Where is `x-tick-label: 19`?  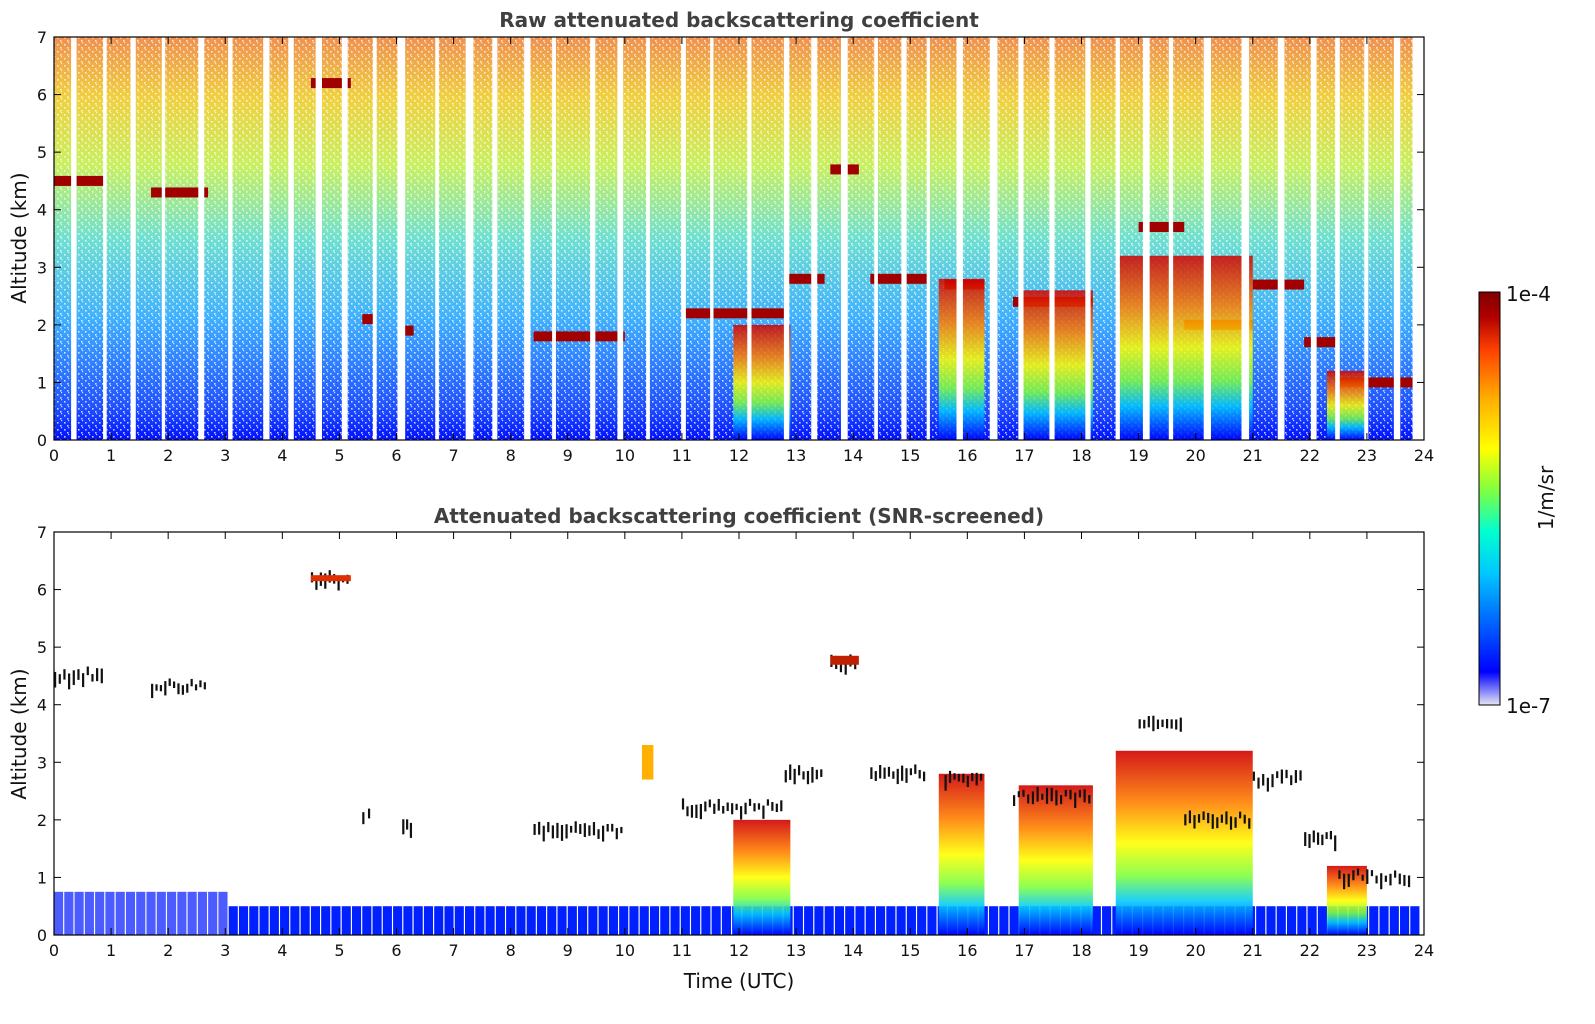
x-tick-label: 19 is located at coordinates (1138, 455).